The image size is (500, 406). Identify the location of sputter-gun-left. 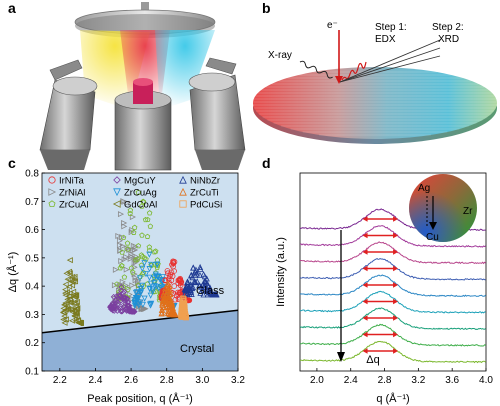
(68, 123).